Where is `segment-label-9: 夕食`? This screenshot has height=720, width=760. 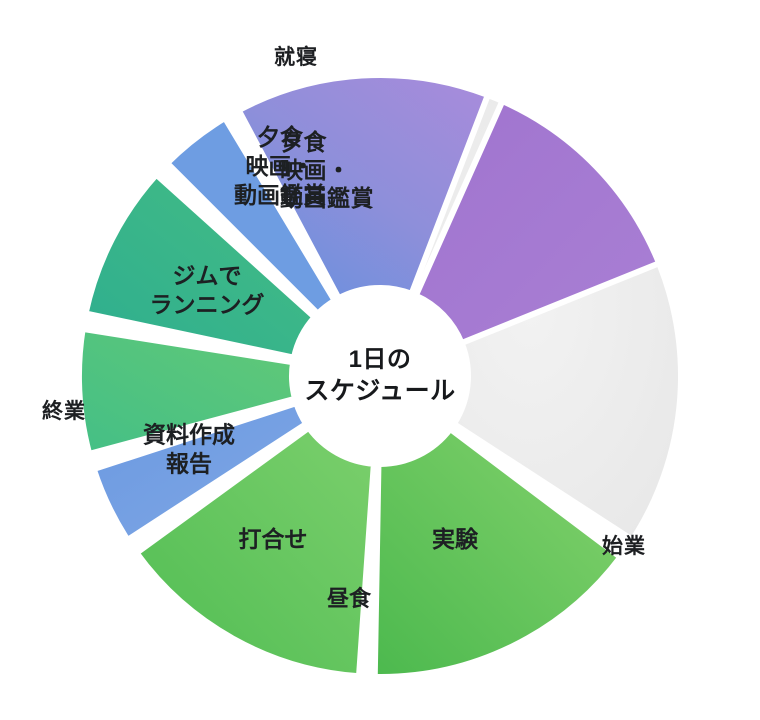
segment-label-9: 夕食 is located at coordinates (280, 137).